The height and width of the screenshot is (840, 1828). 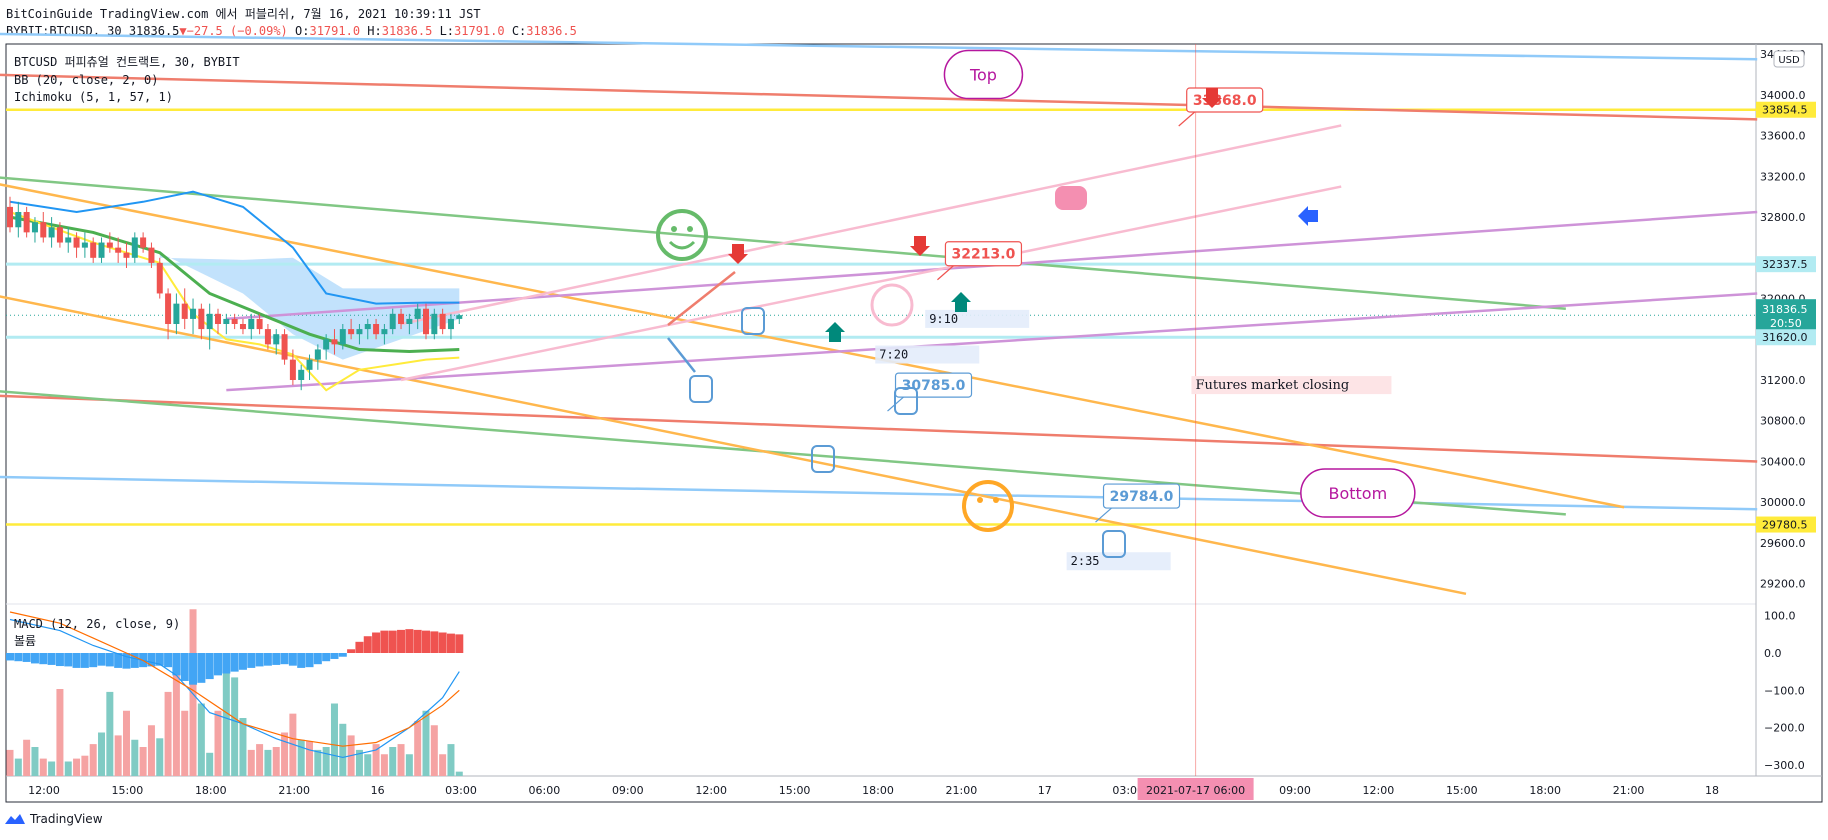 I want to click on x-axis-tick-label: 09:00, so click(x=628, y=790).